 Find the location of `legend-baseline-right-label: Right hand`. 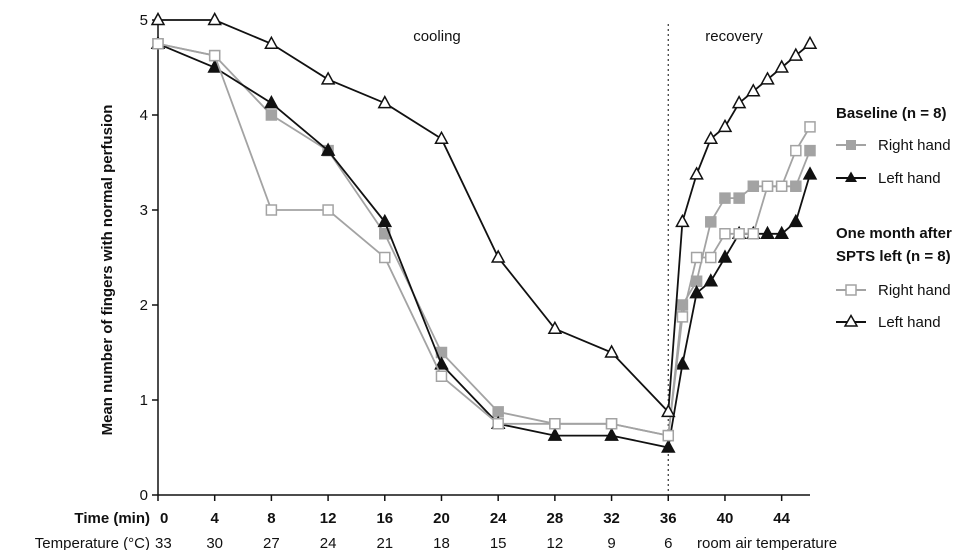

legend-baseline-right-label: Right hand is located at coordinates (914, 145).